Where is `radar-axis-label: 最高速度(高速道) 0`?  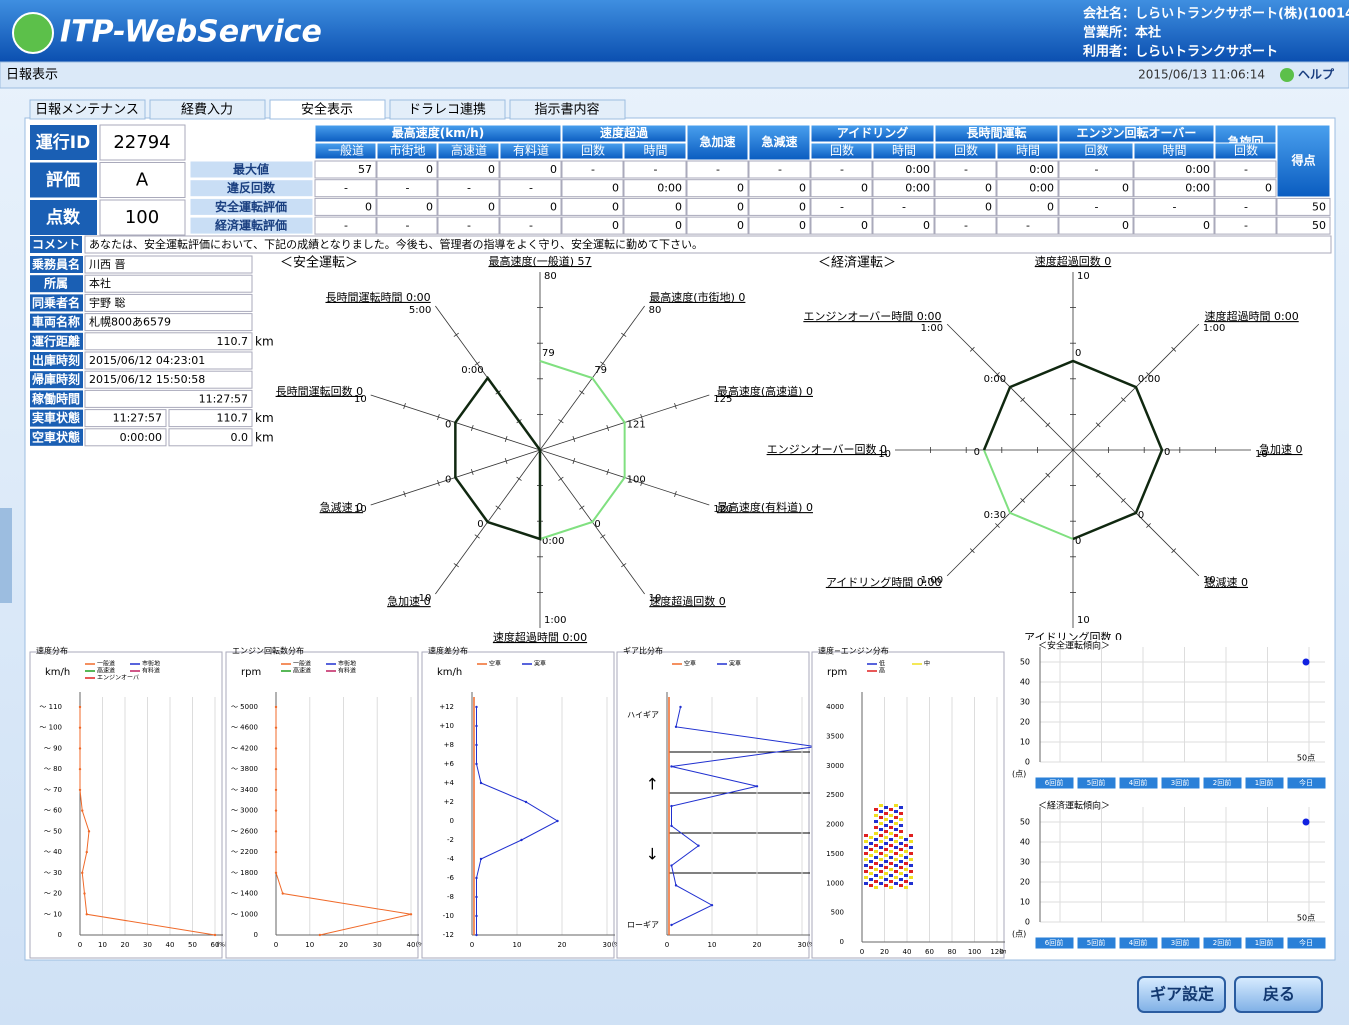
radar-axis-label: 最高速度(高速道) 0 is located at coordinates (765, 391).